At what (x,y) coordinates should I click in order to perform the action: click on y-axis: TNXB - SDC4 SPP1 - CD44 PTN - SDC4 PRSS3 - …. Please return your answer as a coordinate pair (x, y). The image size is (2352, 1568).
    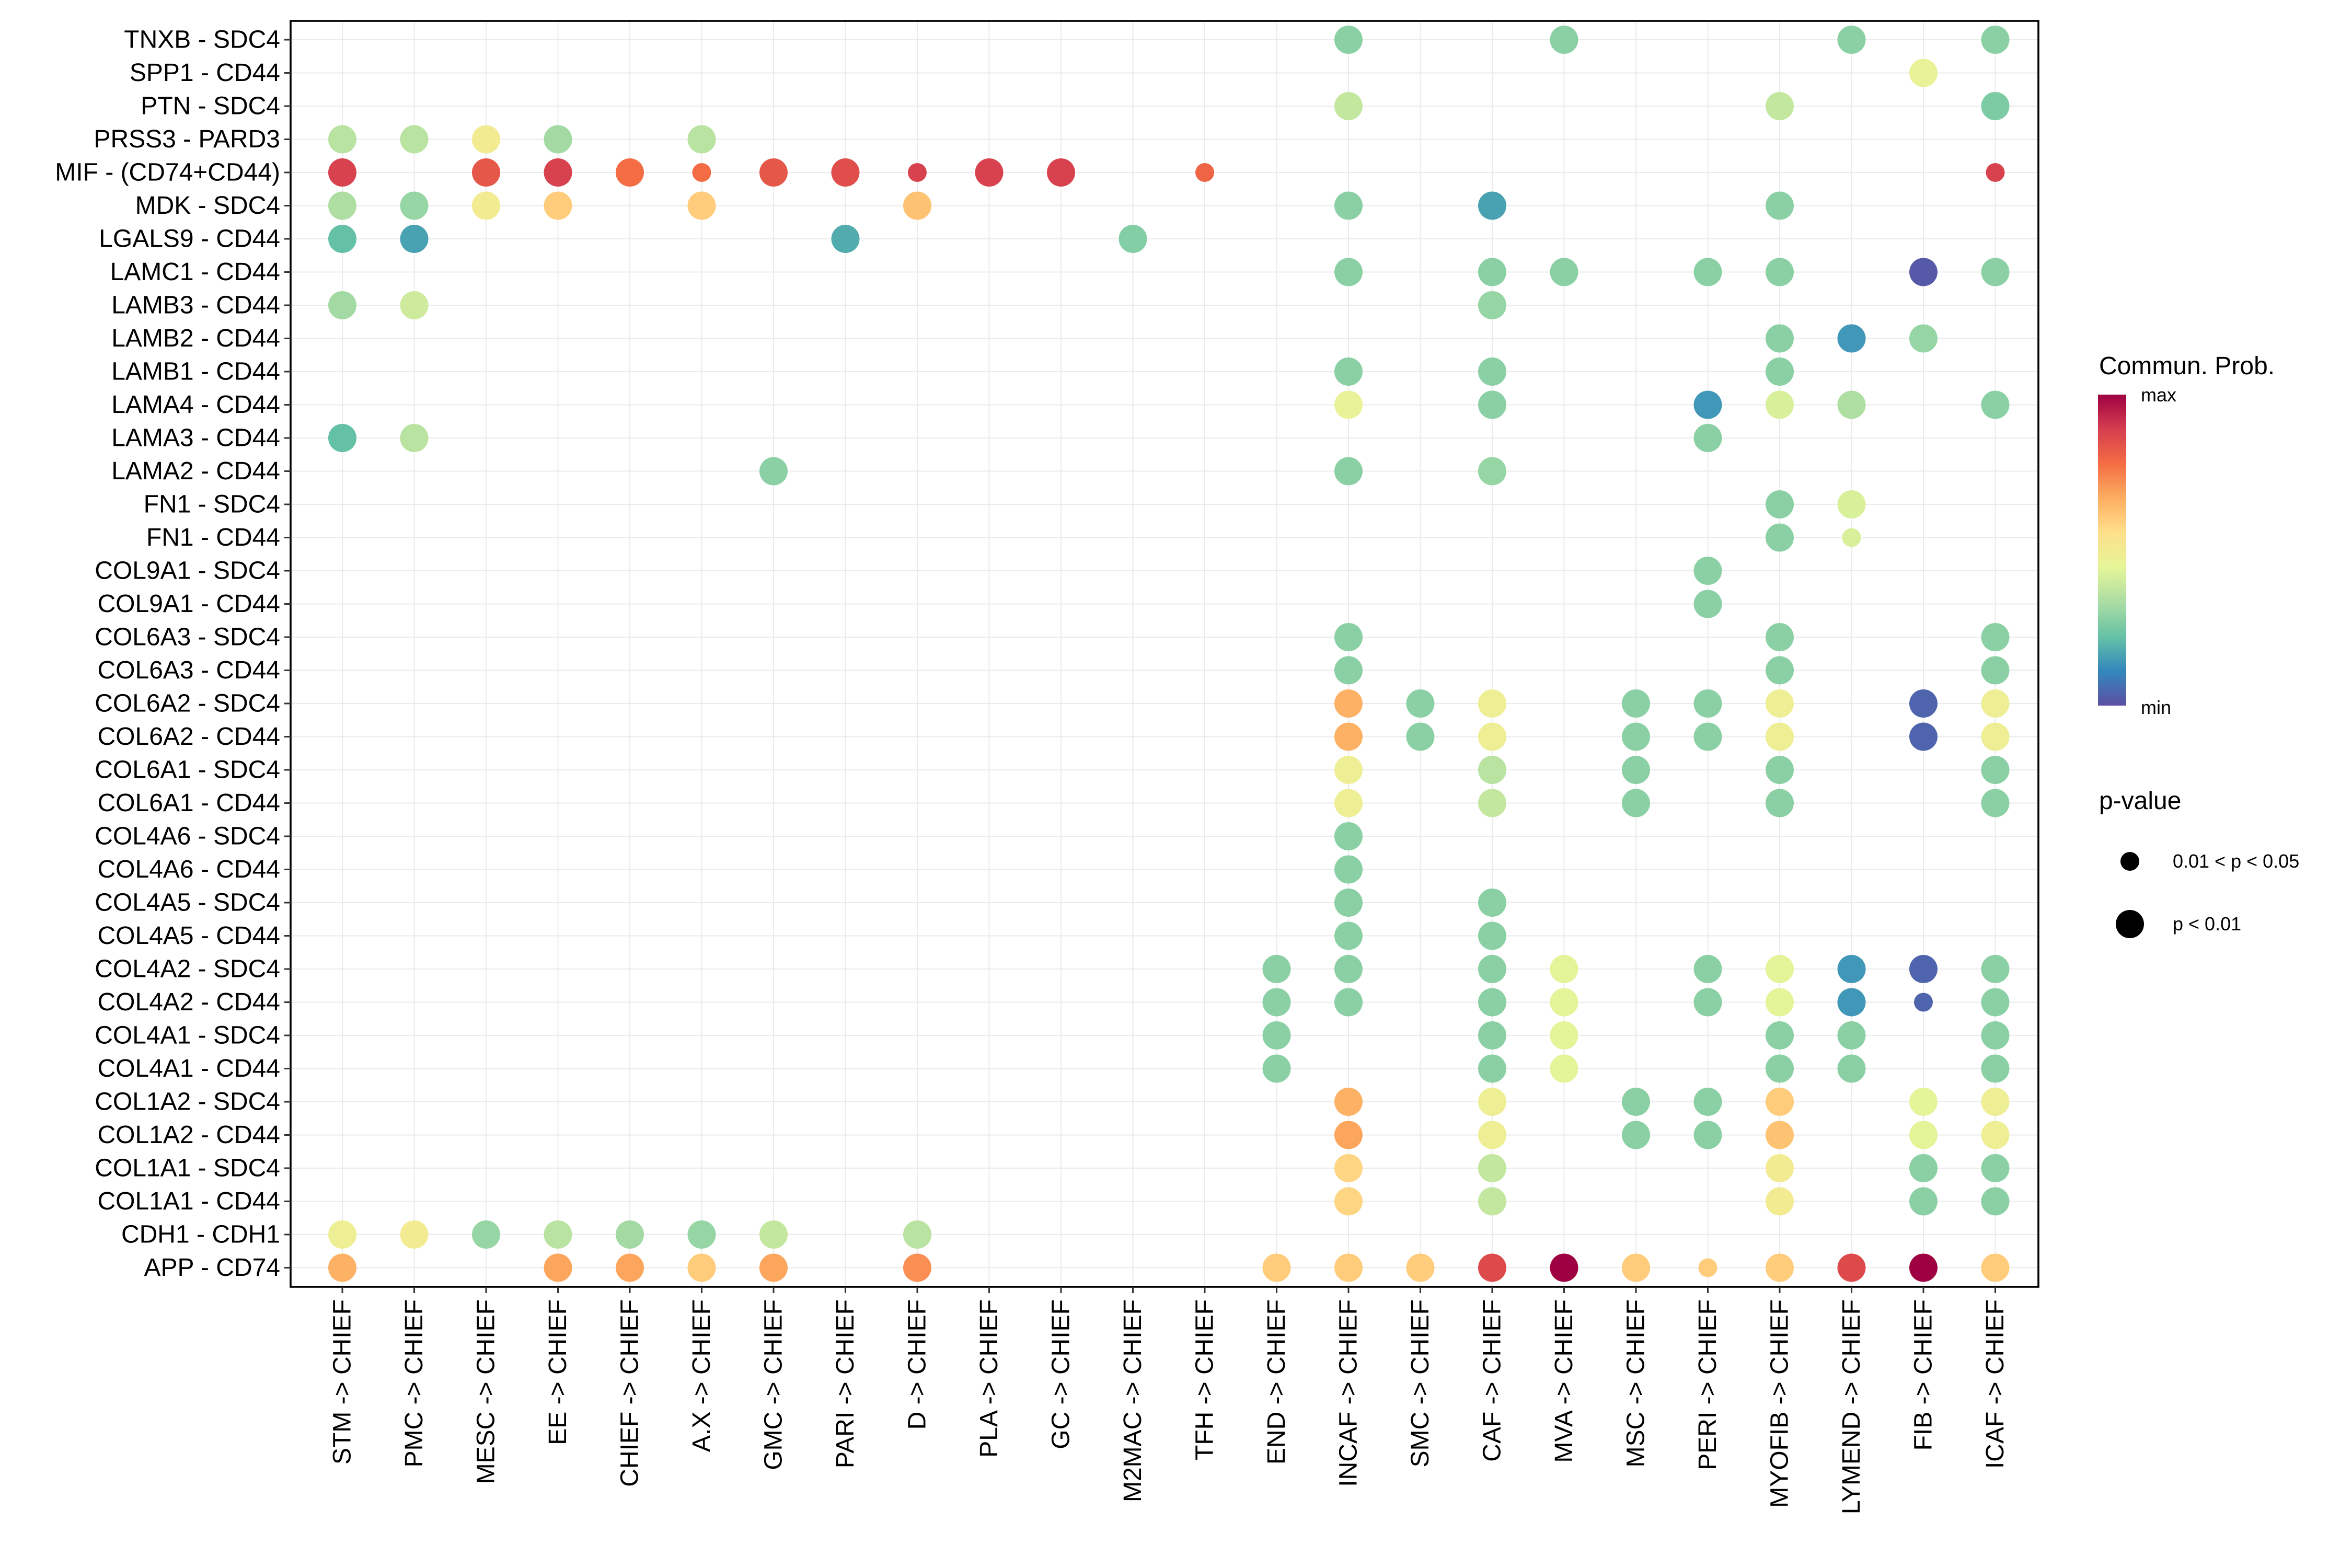
    Looking at the image, I should click on (173, 654).